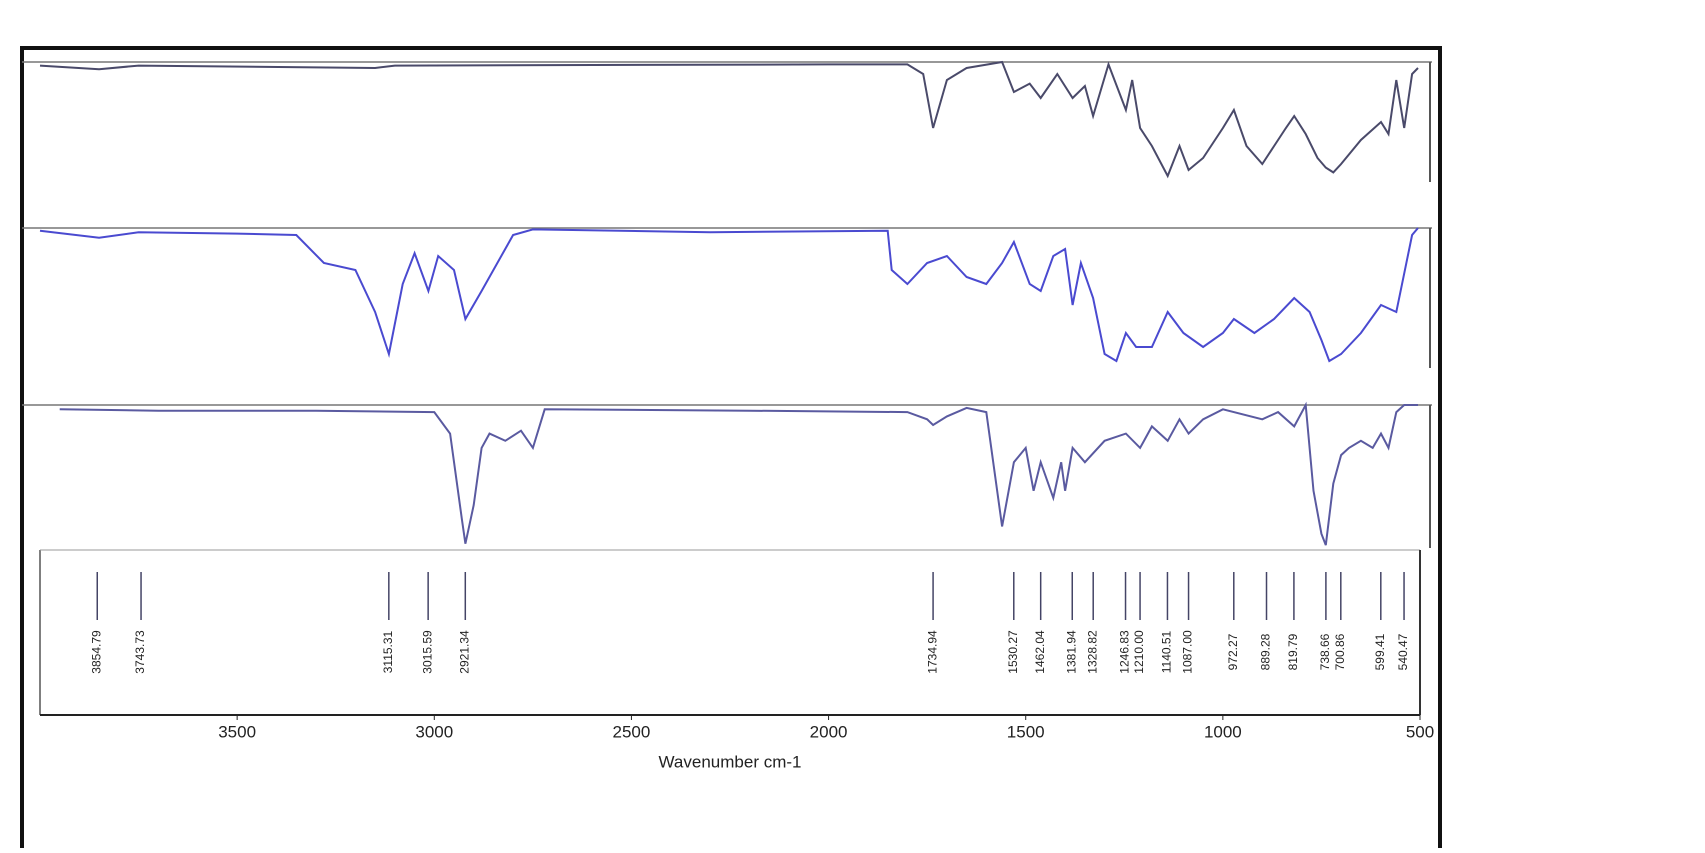 This screenshot has height=853, width=1705. I want to click on peak-label: 1530.27, so click(1013, 652).